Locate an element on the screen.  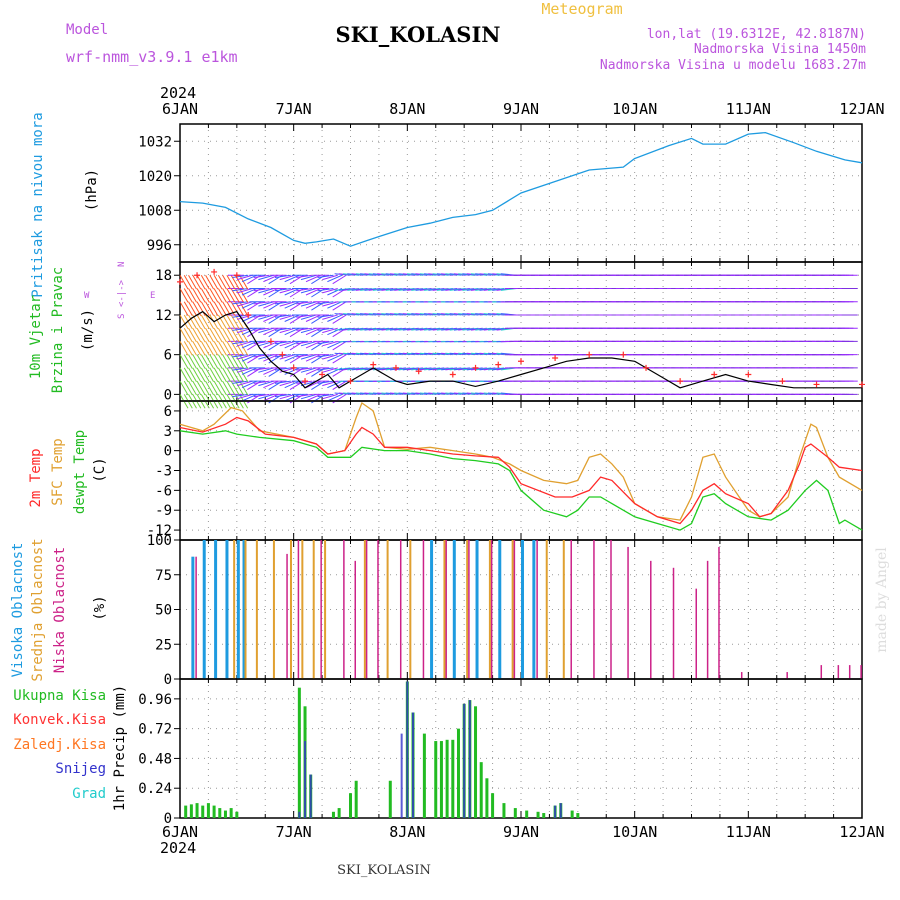
x-tick-label-bottom: 6JAN is located at coordinates (180, 832).